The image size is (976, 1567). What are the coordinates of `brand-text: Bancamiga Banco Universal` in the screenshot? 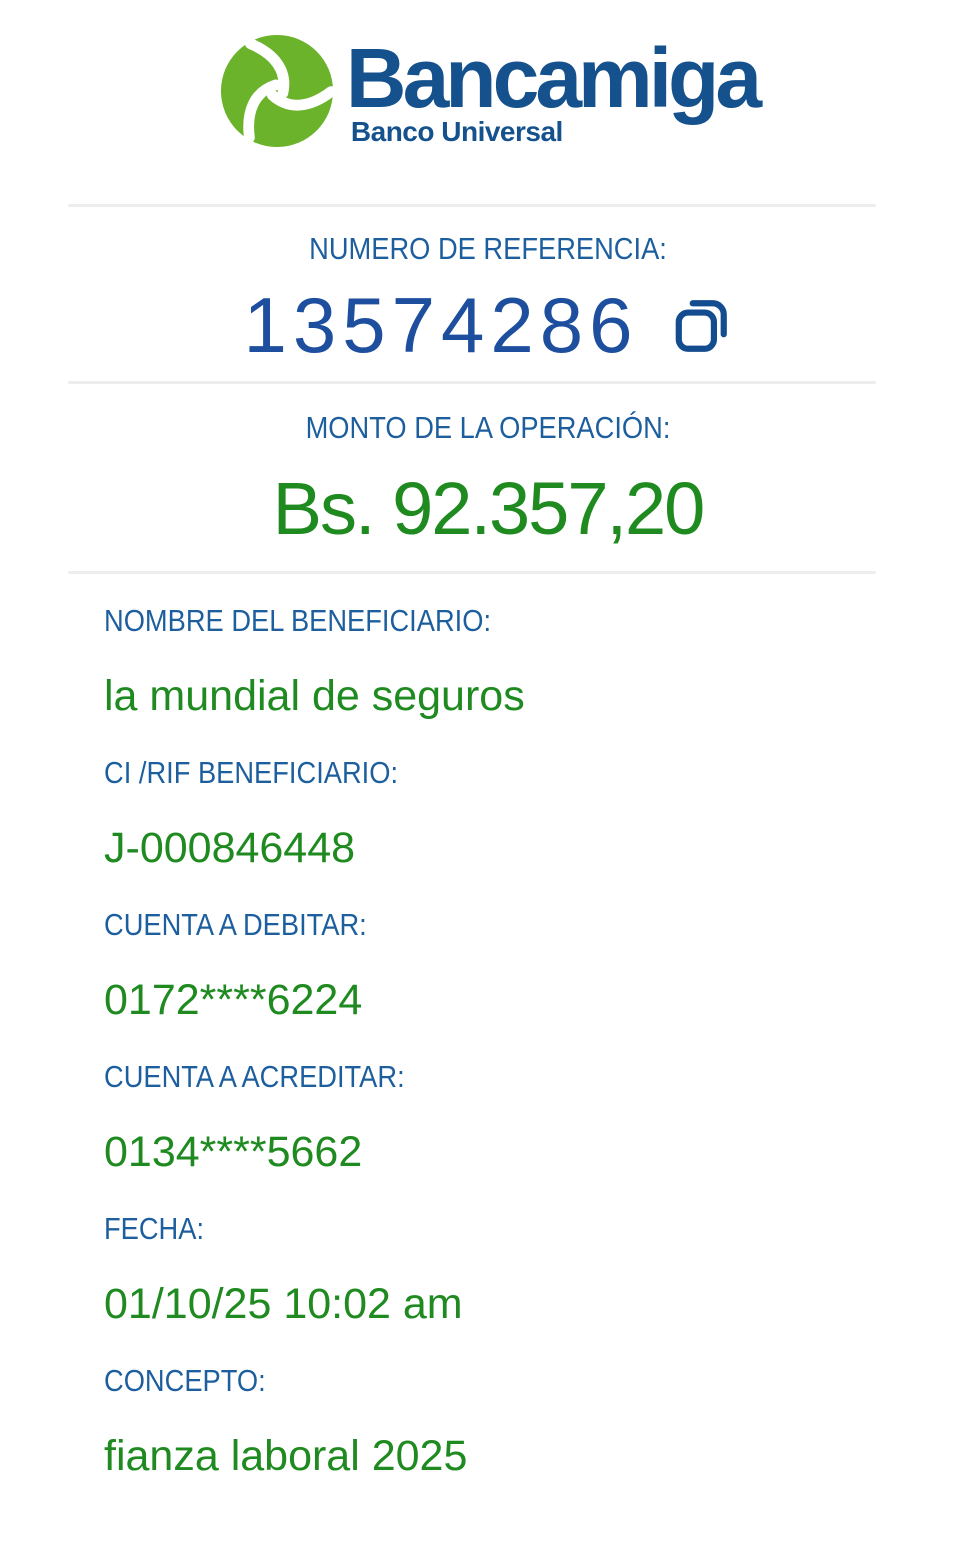 It's located at (553, 90).